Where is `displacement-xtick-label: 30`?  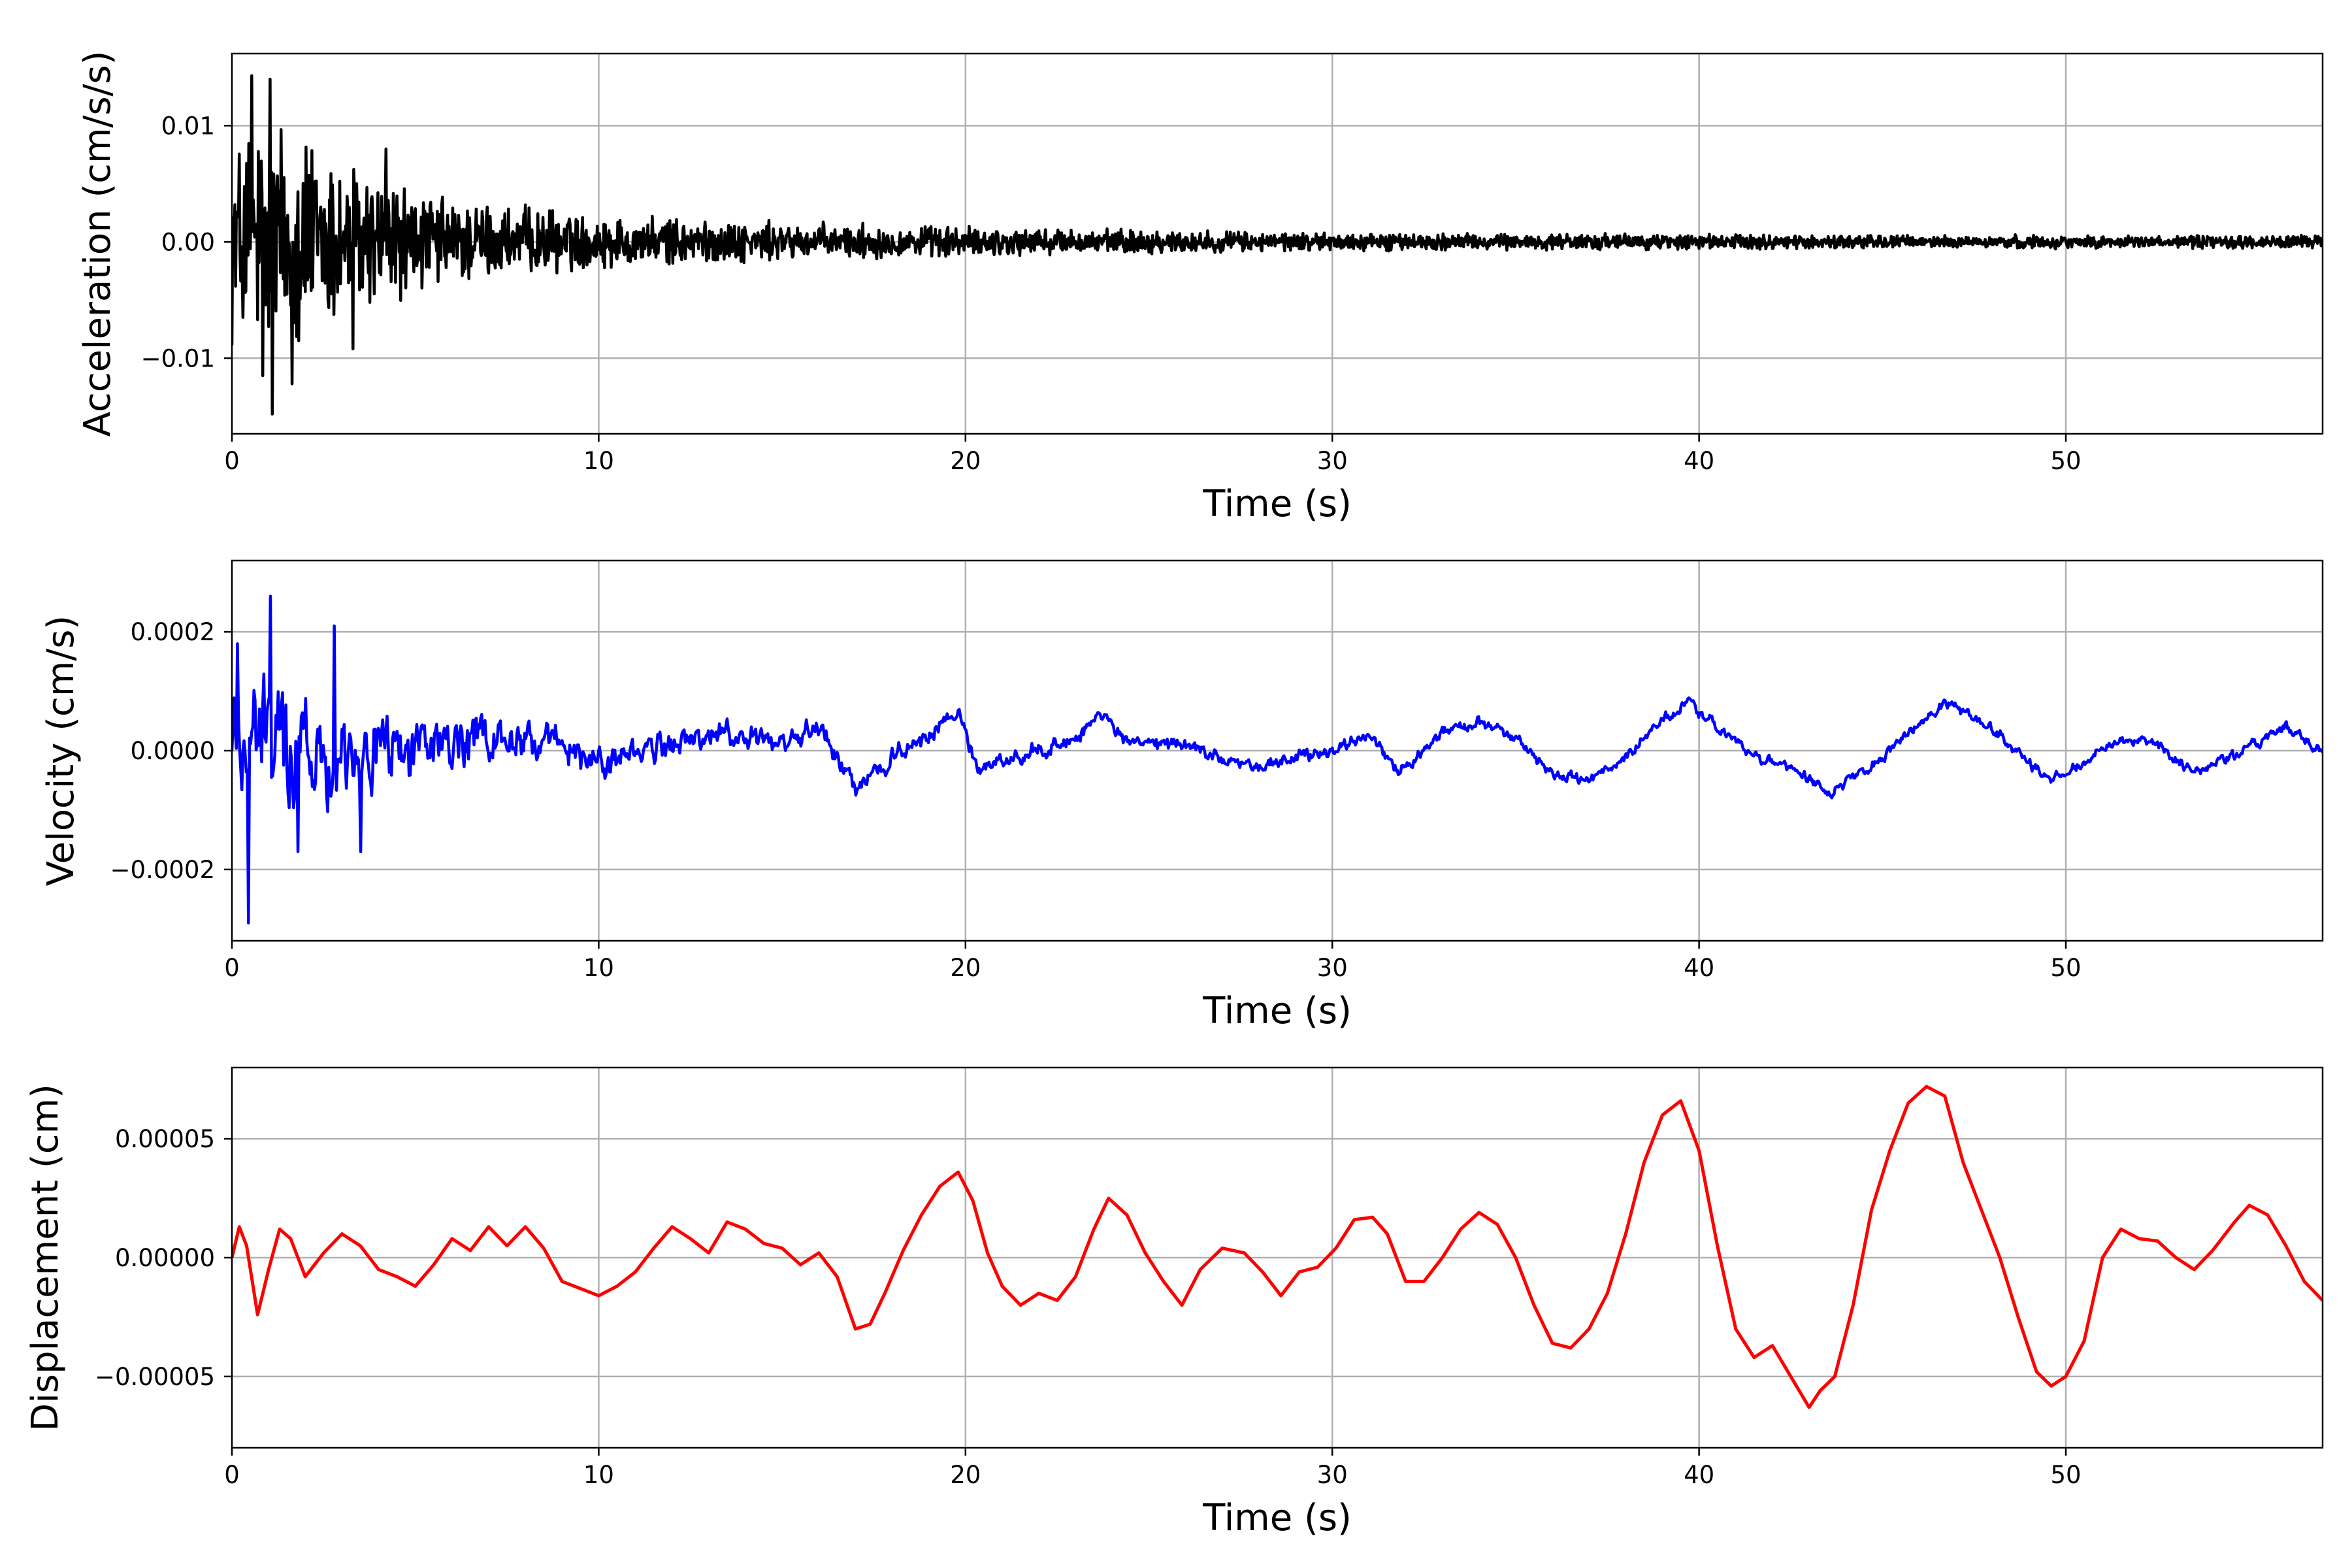 displacement-xtick-label: 30 is located at coordinates (1332, 1475).